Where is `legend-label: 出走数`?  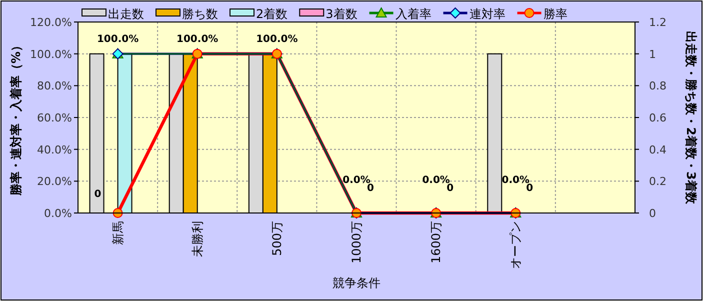 legend-label: 出走数 is located at coordinates (126, 14).